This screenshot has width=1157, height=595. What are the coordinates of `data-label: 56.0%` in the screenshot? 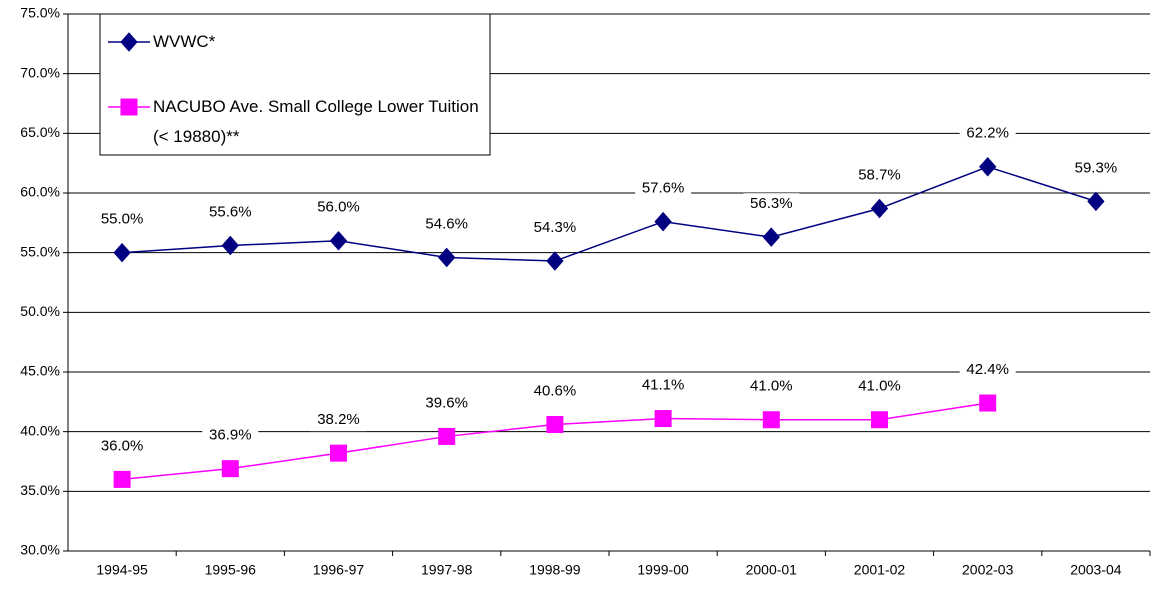 It's located at (338, 207).